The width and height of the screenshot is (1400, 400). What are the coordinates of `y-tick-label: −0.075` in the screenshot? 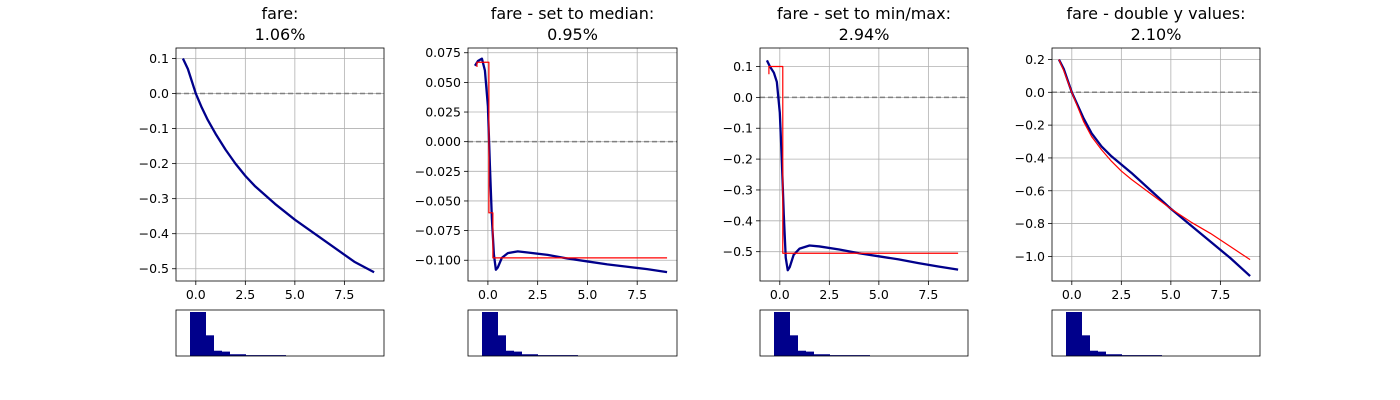 It's located at (438, 230).